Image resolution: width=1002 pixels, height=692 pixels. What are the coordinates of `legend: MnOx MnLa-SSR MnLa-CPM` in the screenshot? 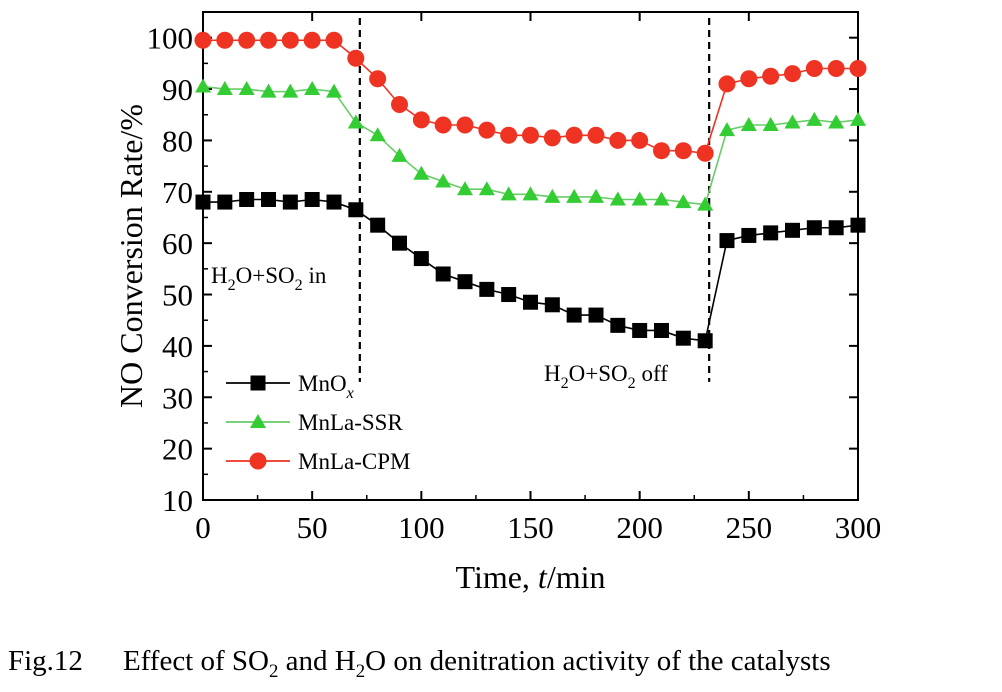 It's located at (318, 422).